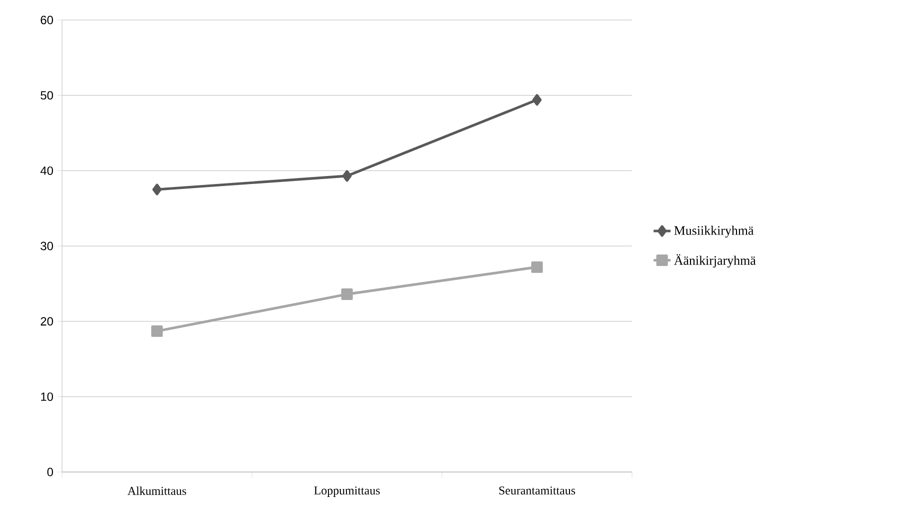 This screenshot has width=899, height=526. What do you see at coordinates (157, 490) in the screenshot?
I see `x-tick-label: Alkumittaus` at bounding box center [157, 490].